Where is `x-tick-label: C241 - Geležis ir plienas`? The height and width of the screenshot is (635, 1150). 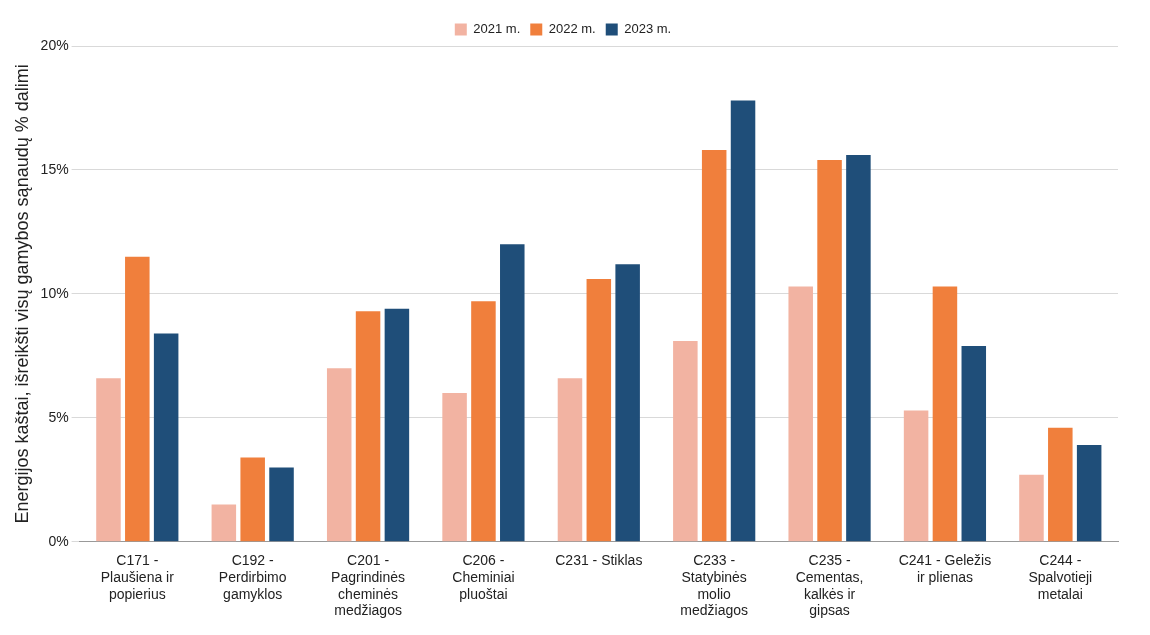
x-tick-label: C241 - Geležis ir plienas is located at coordinates (945, 568).